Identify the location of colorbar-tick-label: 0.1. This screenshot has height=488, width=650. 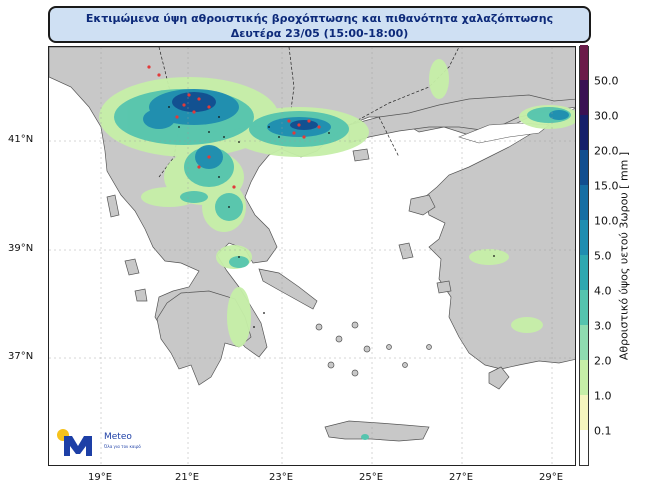
(603, 431).